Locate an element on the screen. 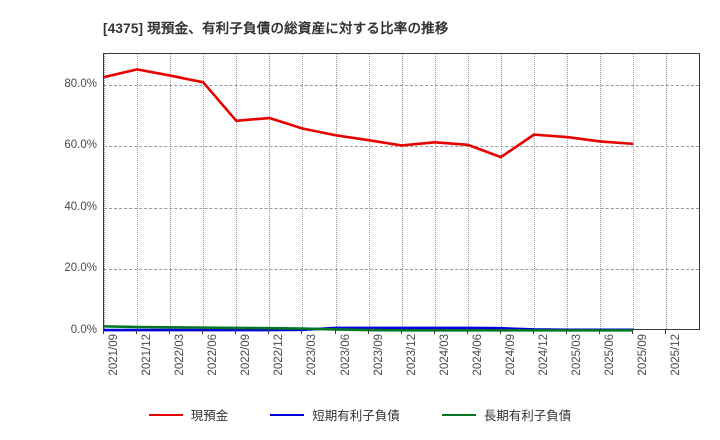 The width and height of the screenshot is (720, 440). x-axis-tick-label: 2023/12 is located at coordinates (411, 355).